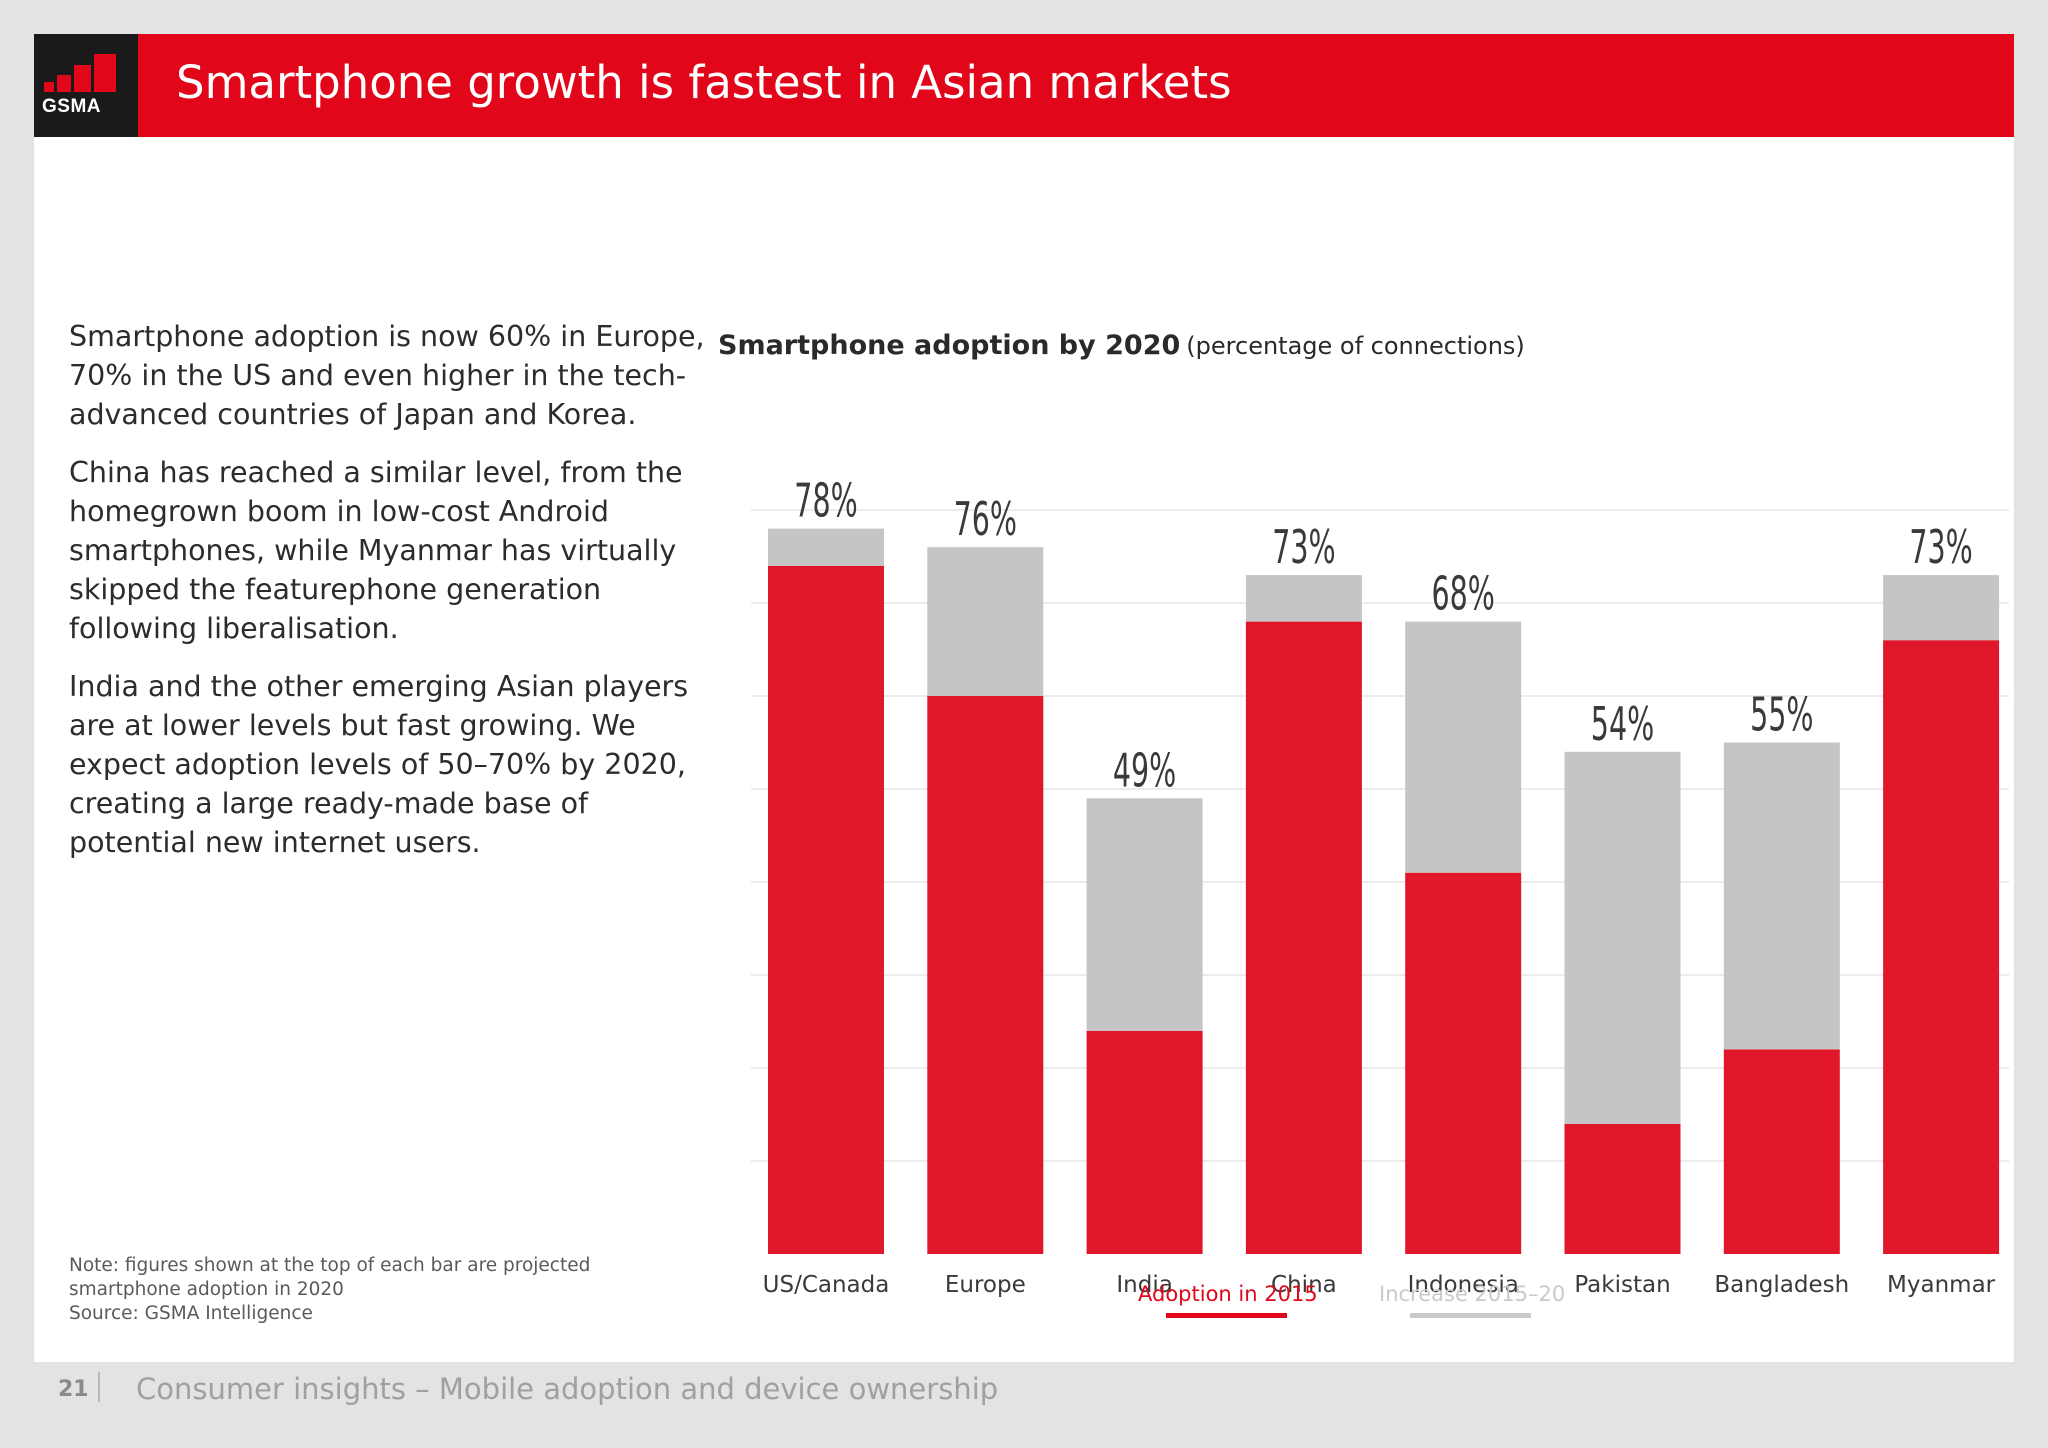 This screenshot has height=1448, width=2048. What do you see at coordinates (1781, 715) in the screenshot?
I see `bar-data-label: 55%` at bounding box center [1781, 715].